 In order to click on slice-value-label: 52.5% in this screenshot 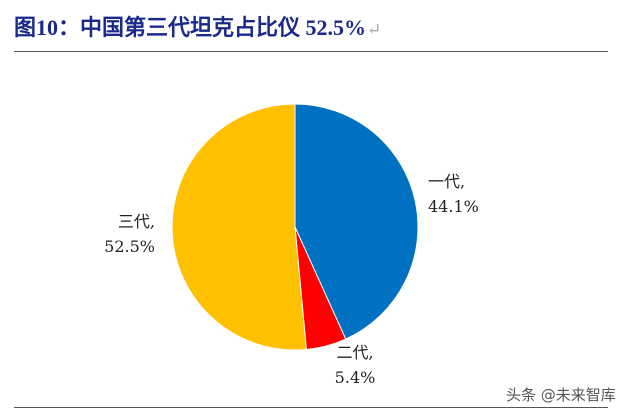, I will do `click(129, 246)`.